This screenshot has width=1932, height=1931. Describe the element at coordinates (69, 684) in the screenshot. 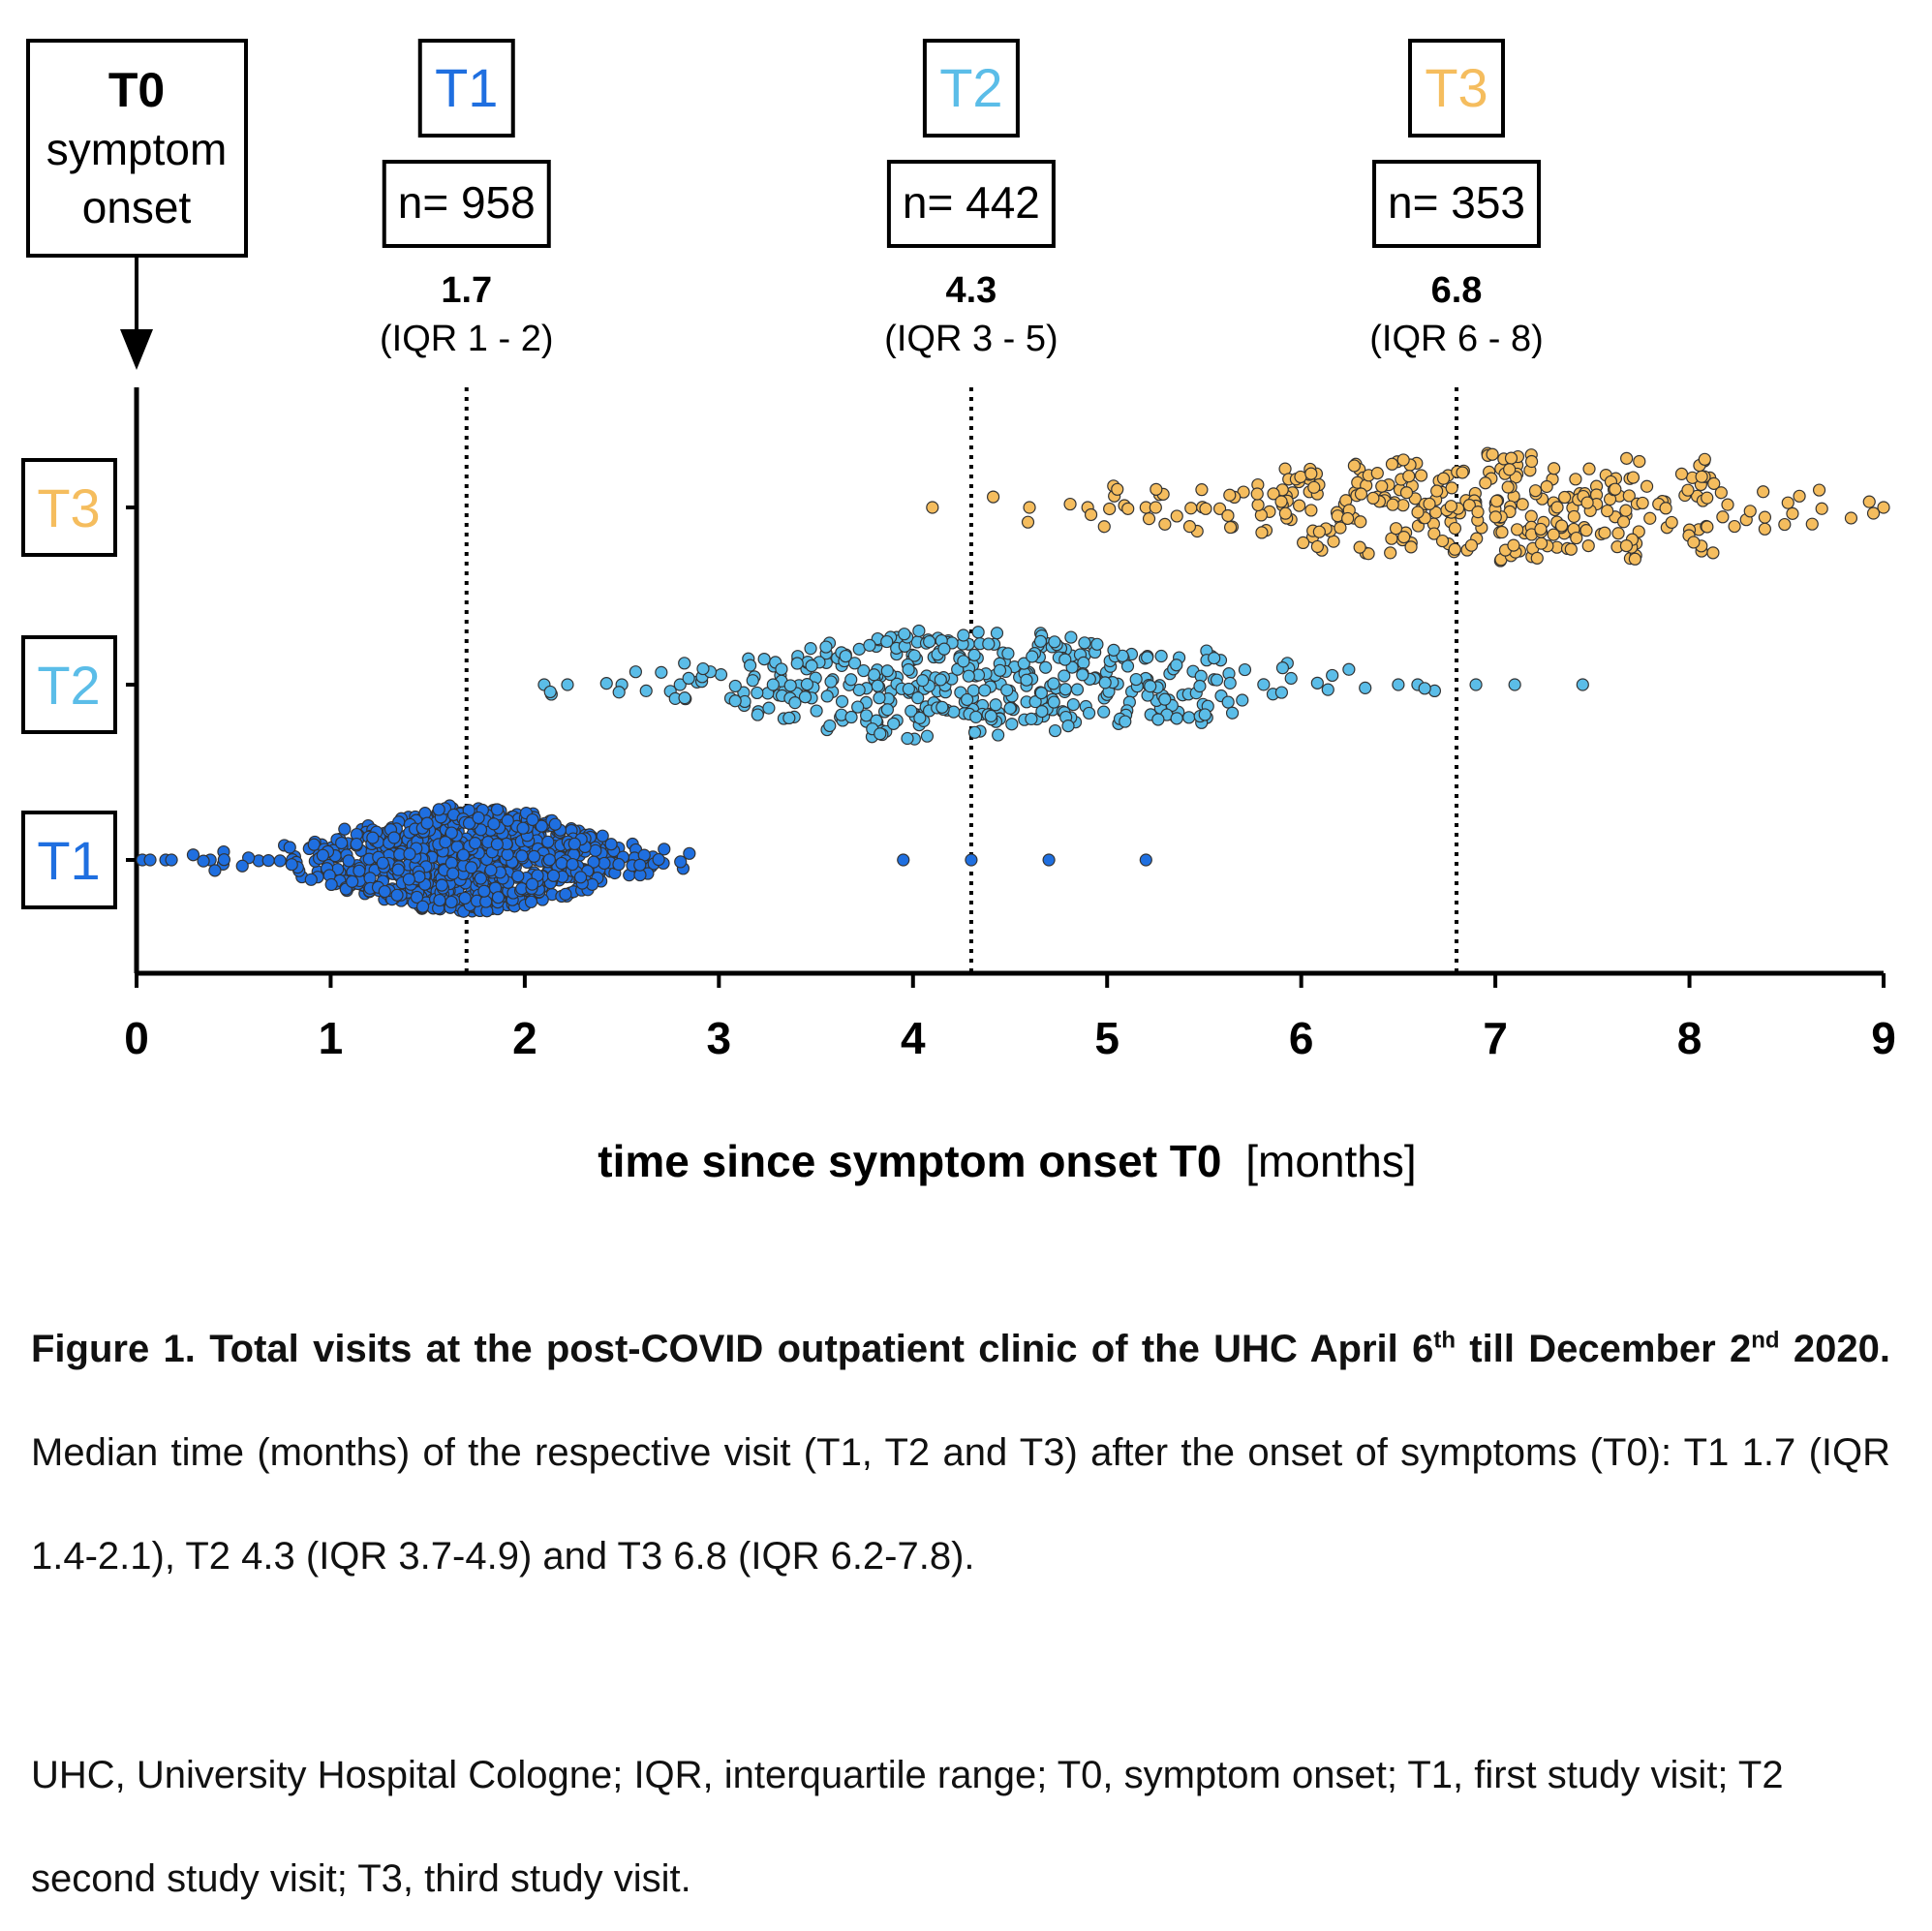

I see `series-row-box` at that location.